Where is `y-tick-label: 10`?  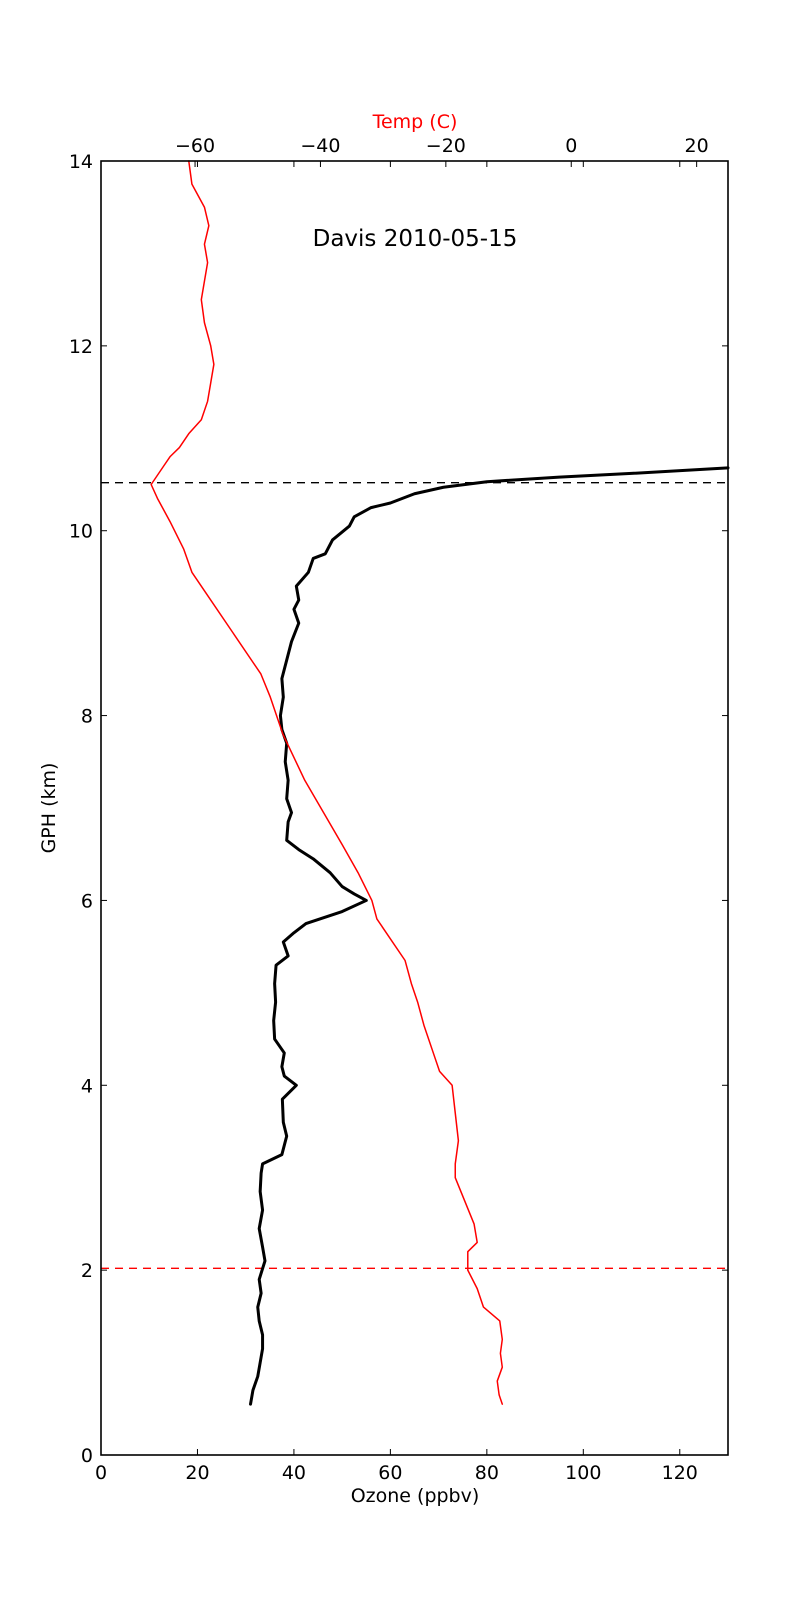
y-tick-label: 10 is located at coordinates (81, 532).